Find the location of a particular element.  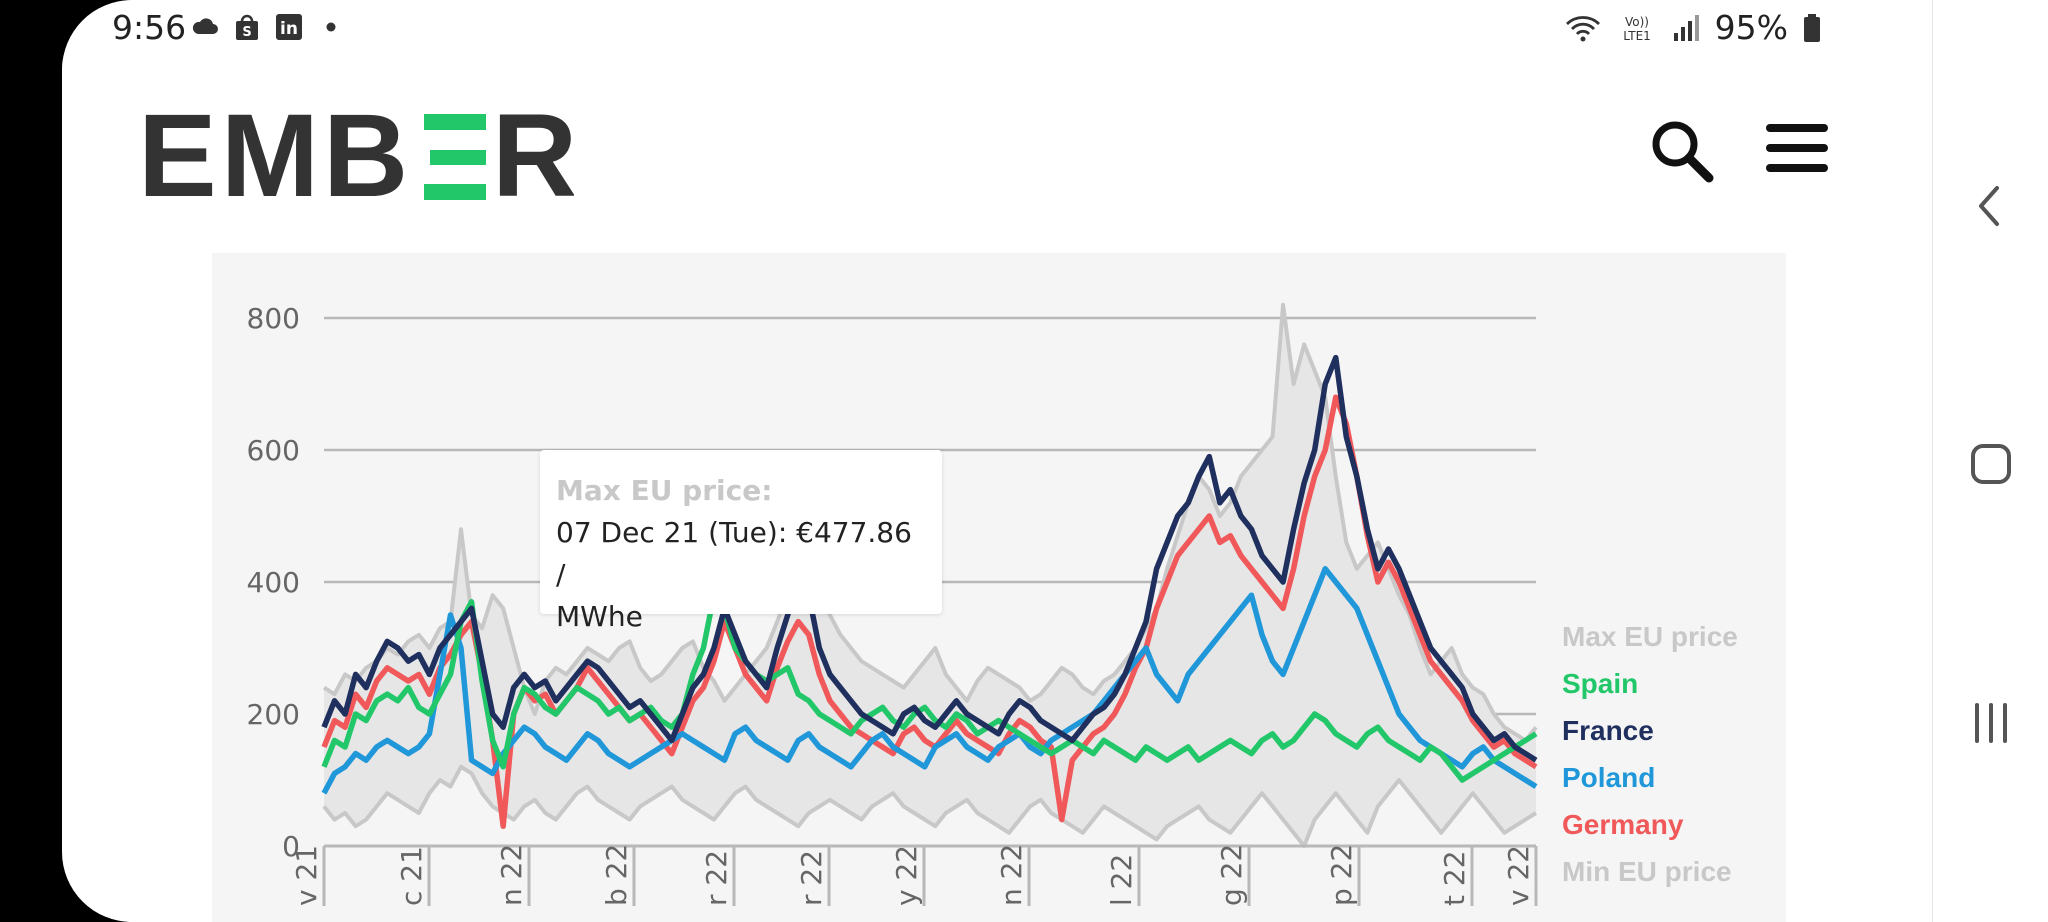

y-tick-label: 200 is located at coordinates (273, 714).